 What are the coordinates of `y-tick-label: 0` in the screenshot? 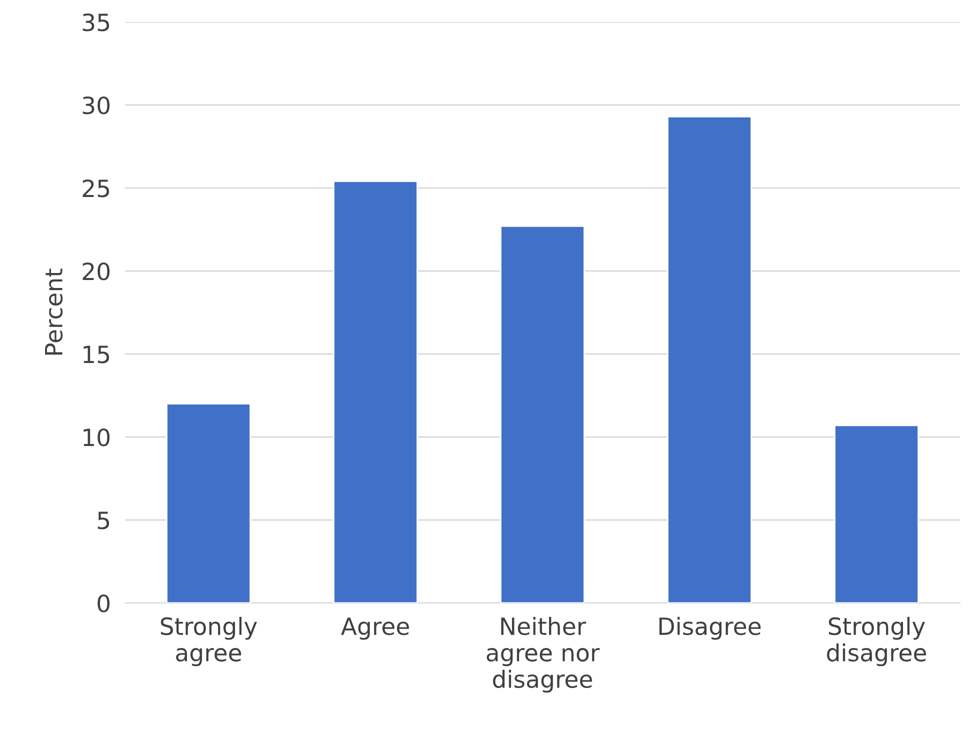 It's located at (104, 603).